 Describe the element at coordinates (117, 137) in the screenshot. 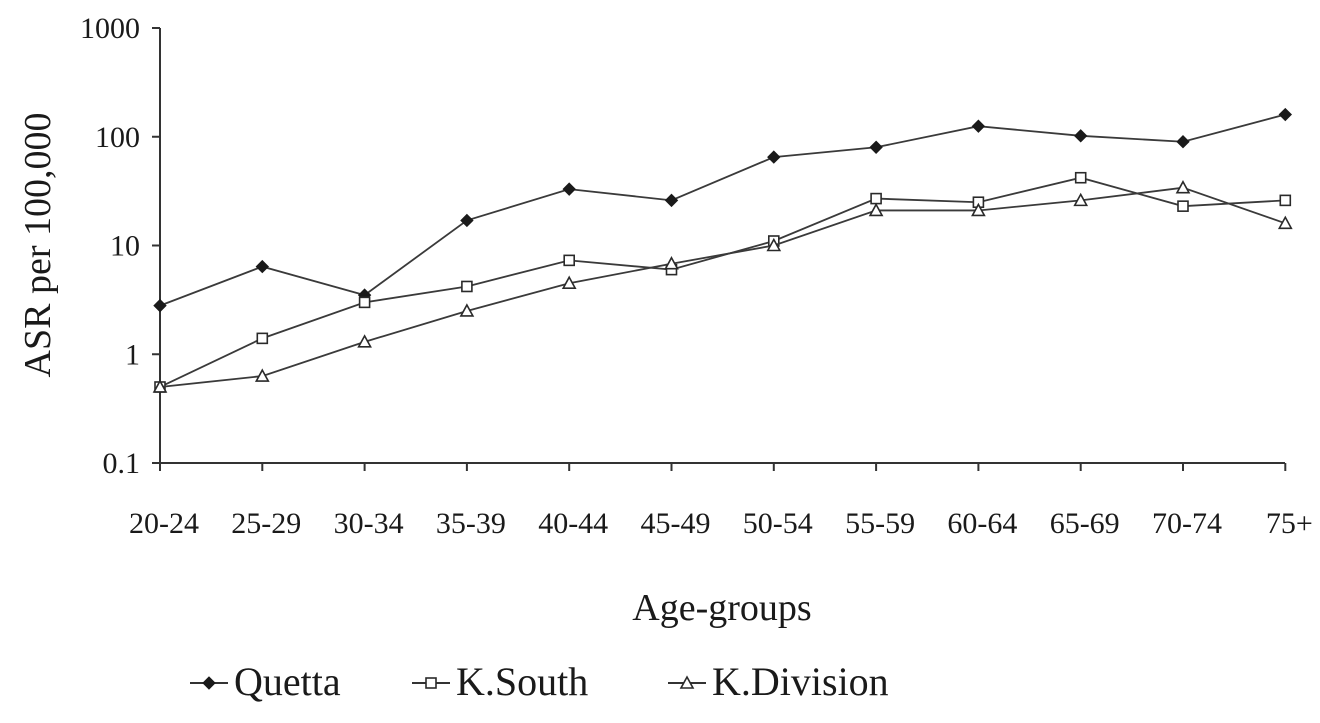

I see `y-tick-label: 100` at that location.